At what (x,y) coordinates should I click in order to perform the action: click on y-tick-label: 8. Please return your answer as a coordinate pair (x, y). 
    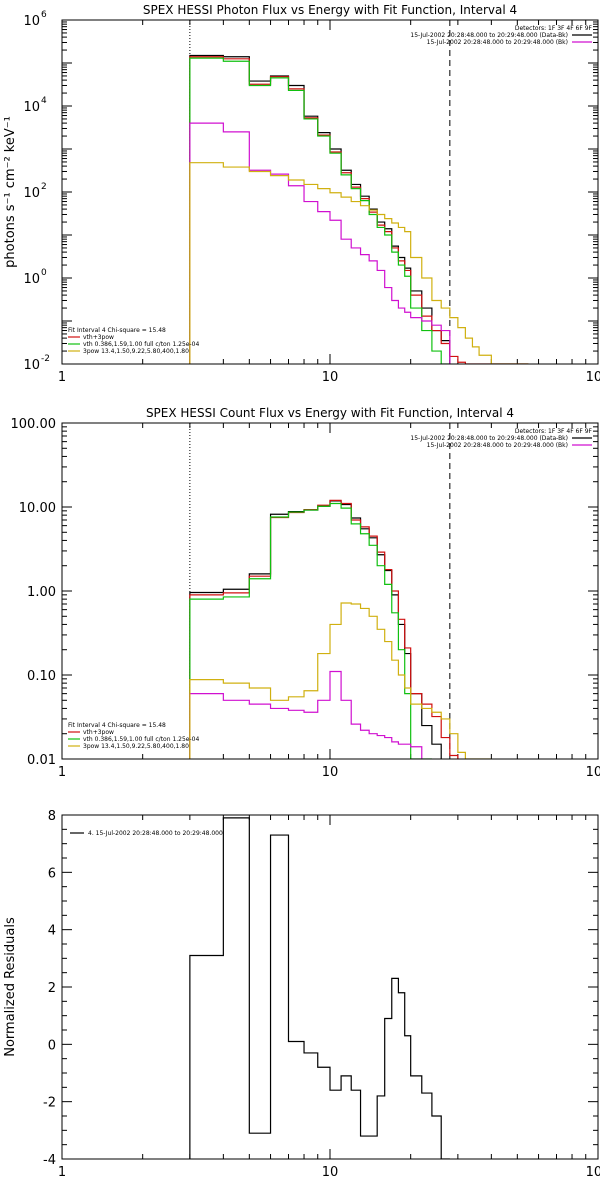
    Looking at the image, I should click on (52, 816).